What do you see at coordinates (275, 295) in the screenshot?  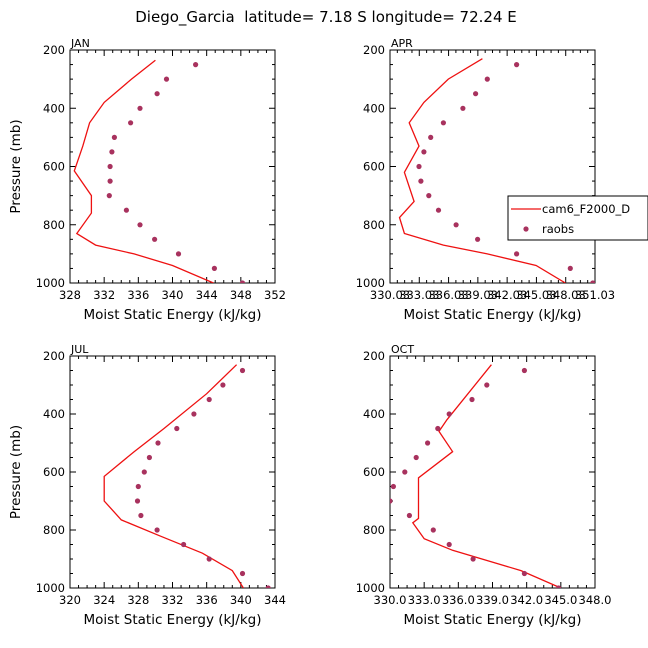 I see `x-tick-label: 352` at bounding box center [275, 295].